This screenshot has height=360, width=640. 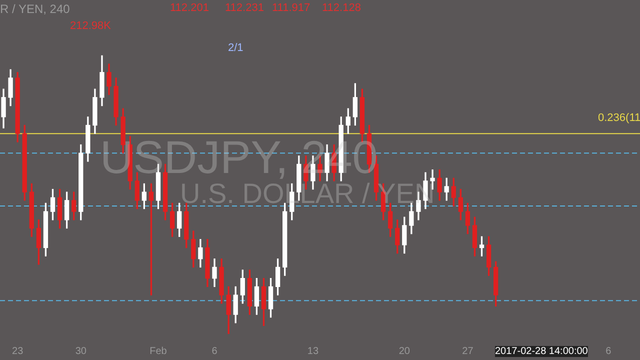 I want to click on text: 112.201, so click(x=189, y=8).